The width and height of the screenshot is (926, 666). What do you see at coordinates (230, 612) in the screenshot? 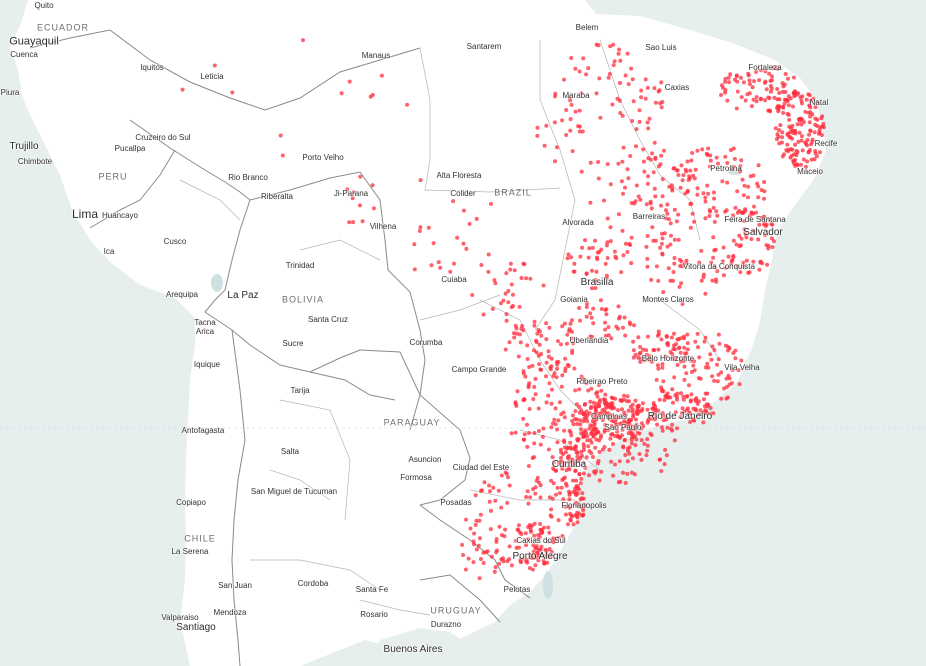
I see `city-label: Mendoza` at bounding box center [230, 612].